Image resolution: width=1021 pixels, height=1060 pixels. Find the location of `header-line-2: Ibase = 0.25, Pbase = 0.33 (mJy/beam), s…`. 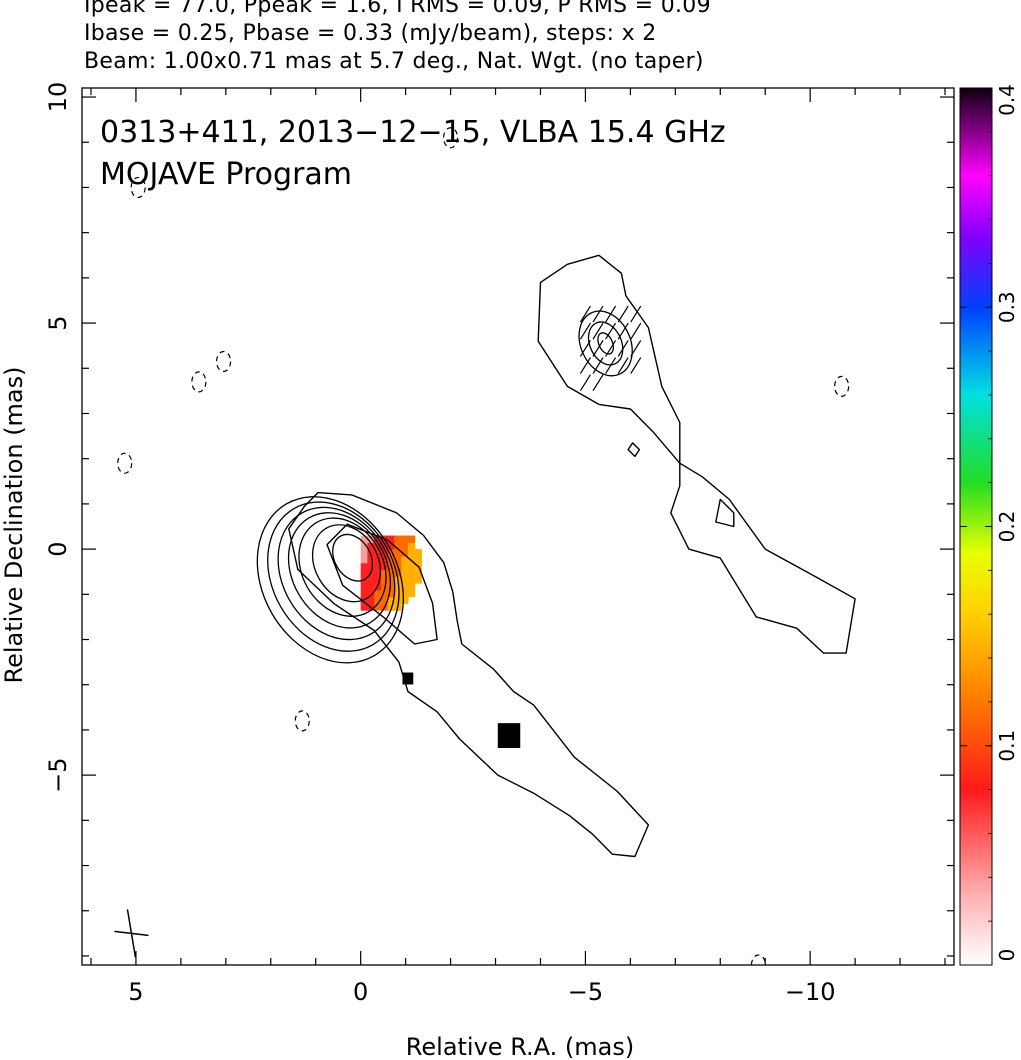

header-line-2: Ibase = 0.25, Pbase = 0.33 (mJy/beam), s… is located at coordinates (370, 33).